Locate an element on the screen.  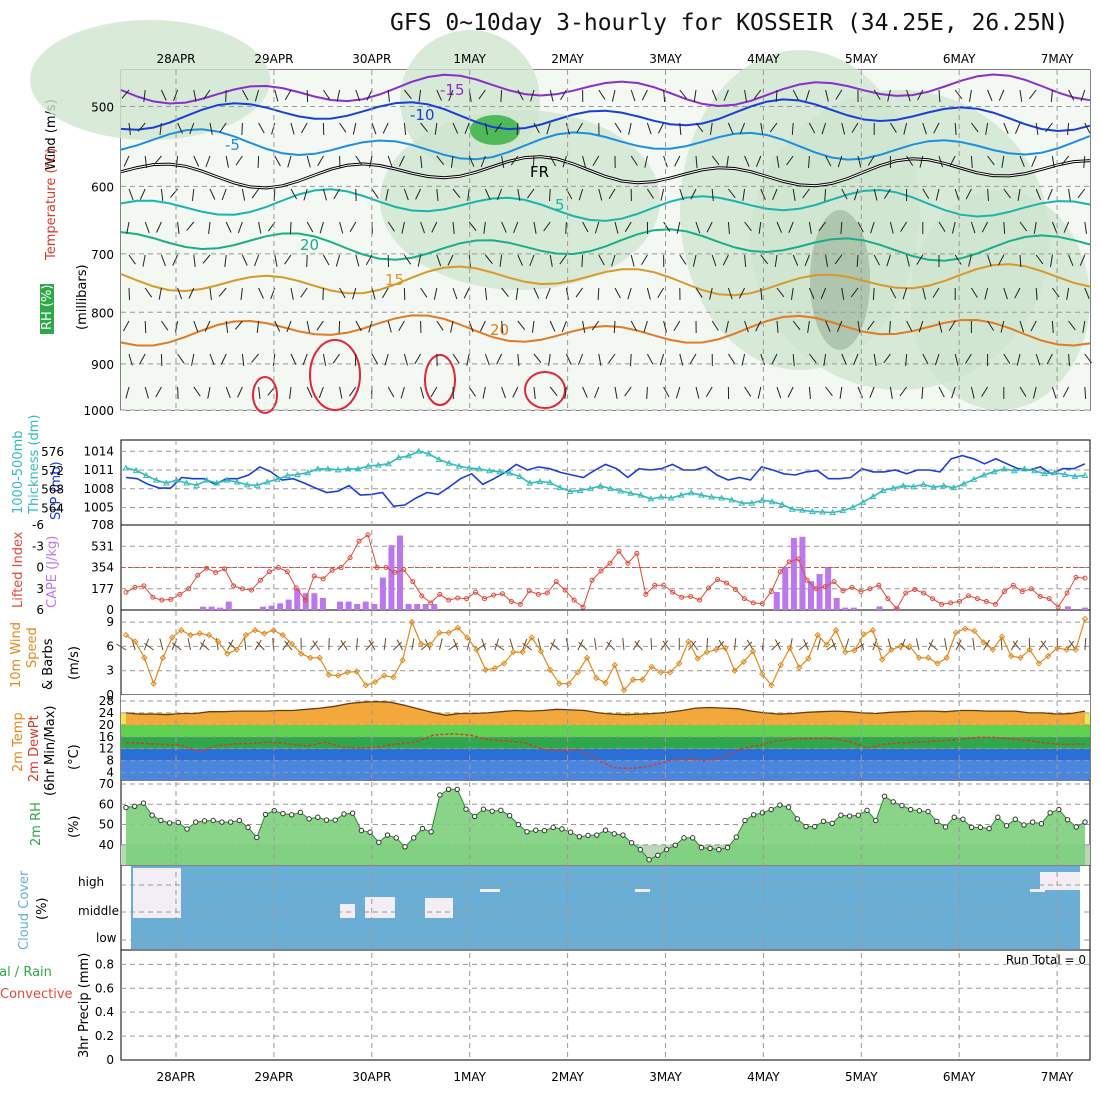
rh-tick: 60 is located at coordinates (106, 804).